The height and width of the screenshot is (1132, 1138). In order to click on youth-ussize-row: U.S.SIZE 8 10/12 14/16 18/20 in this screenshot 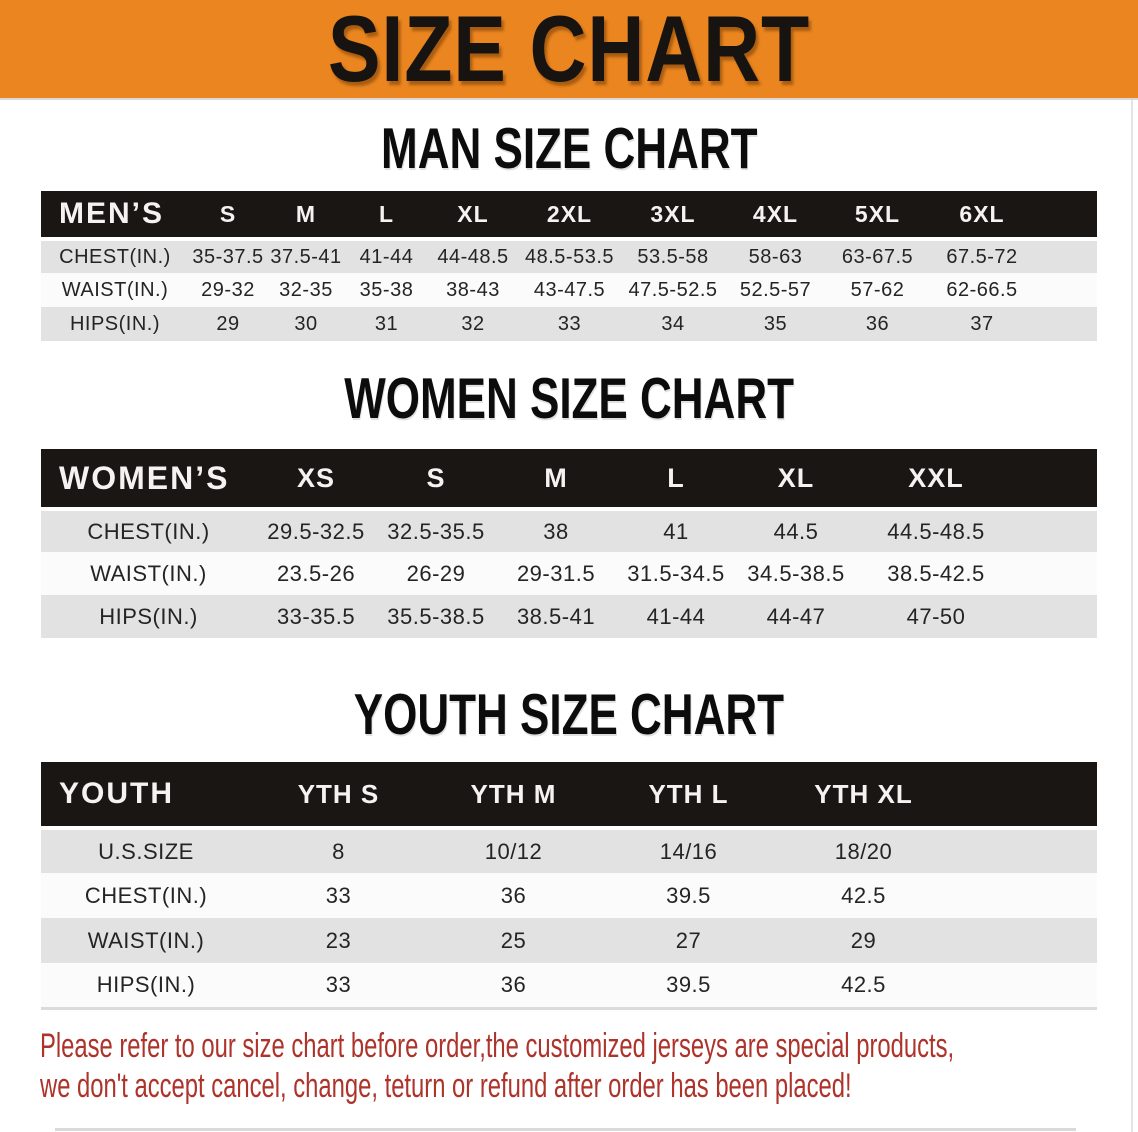, I will do `click(569, 850)`.